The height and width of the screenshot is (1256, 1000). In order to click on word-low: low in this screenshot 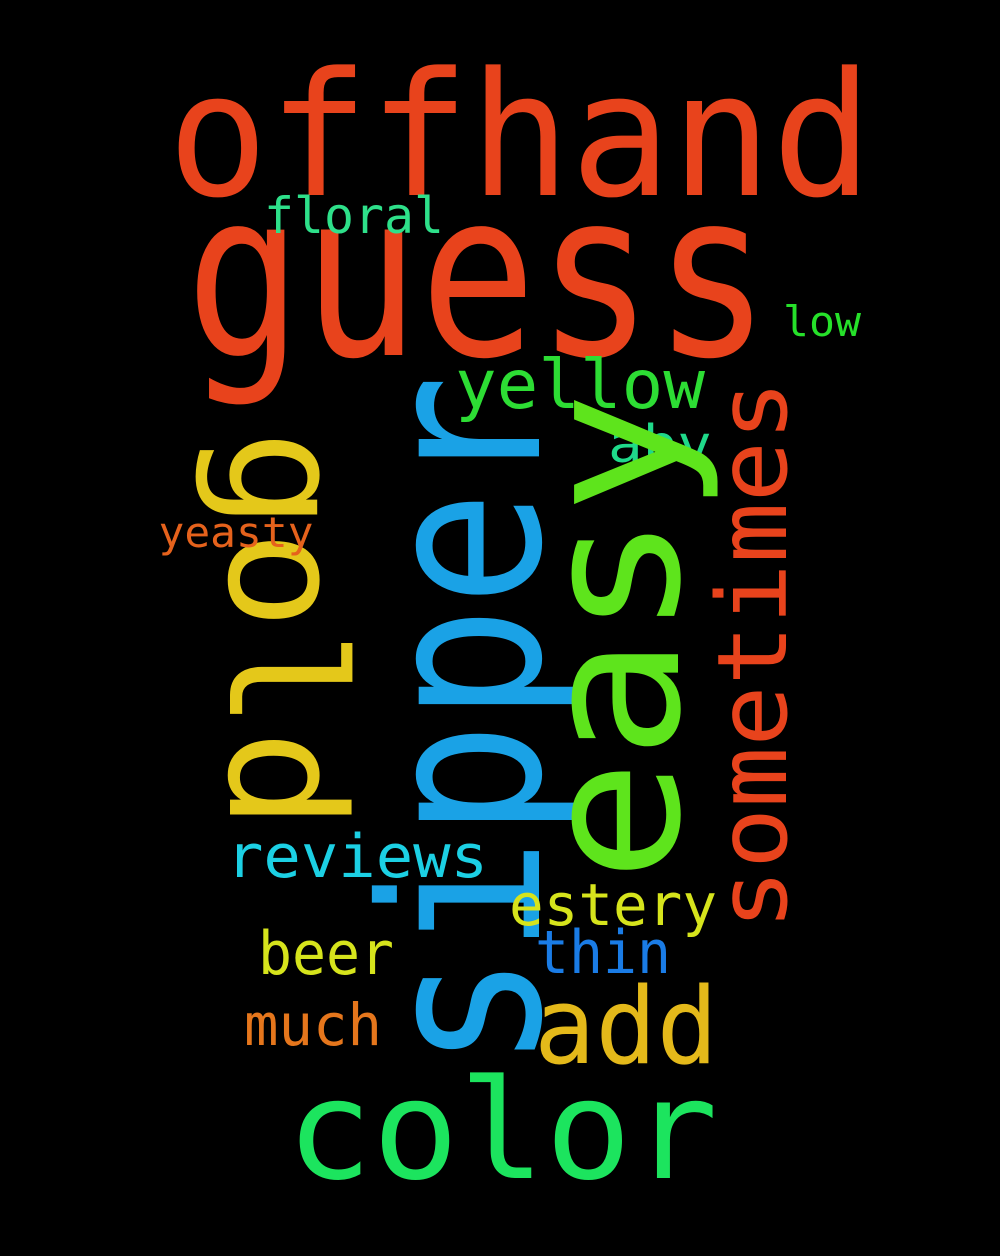, I will do `click(822, 321)`.